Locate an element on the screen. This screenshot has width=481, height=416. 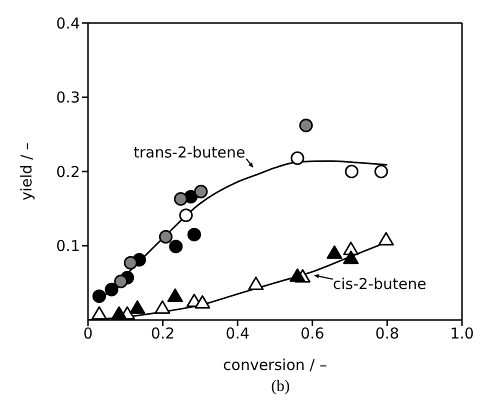
x-tick-label: 0.6 is located at coordinates (312, 333).